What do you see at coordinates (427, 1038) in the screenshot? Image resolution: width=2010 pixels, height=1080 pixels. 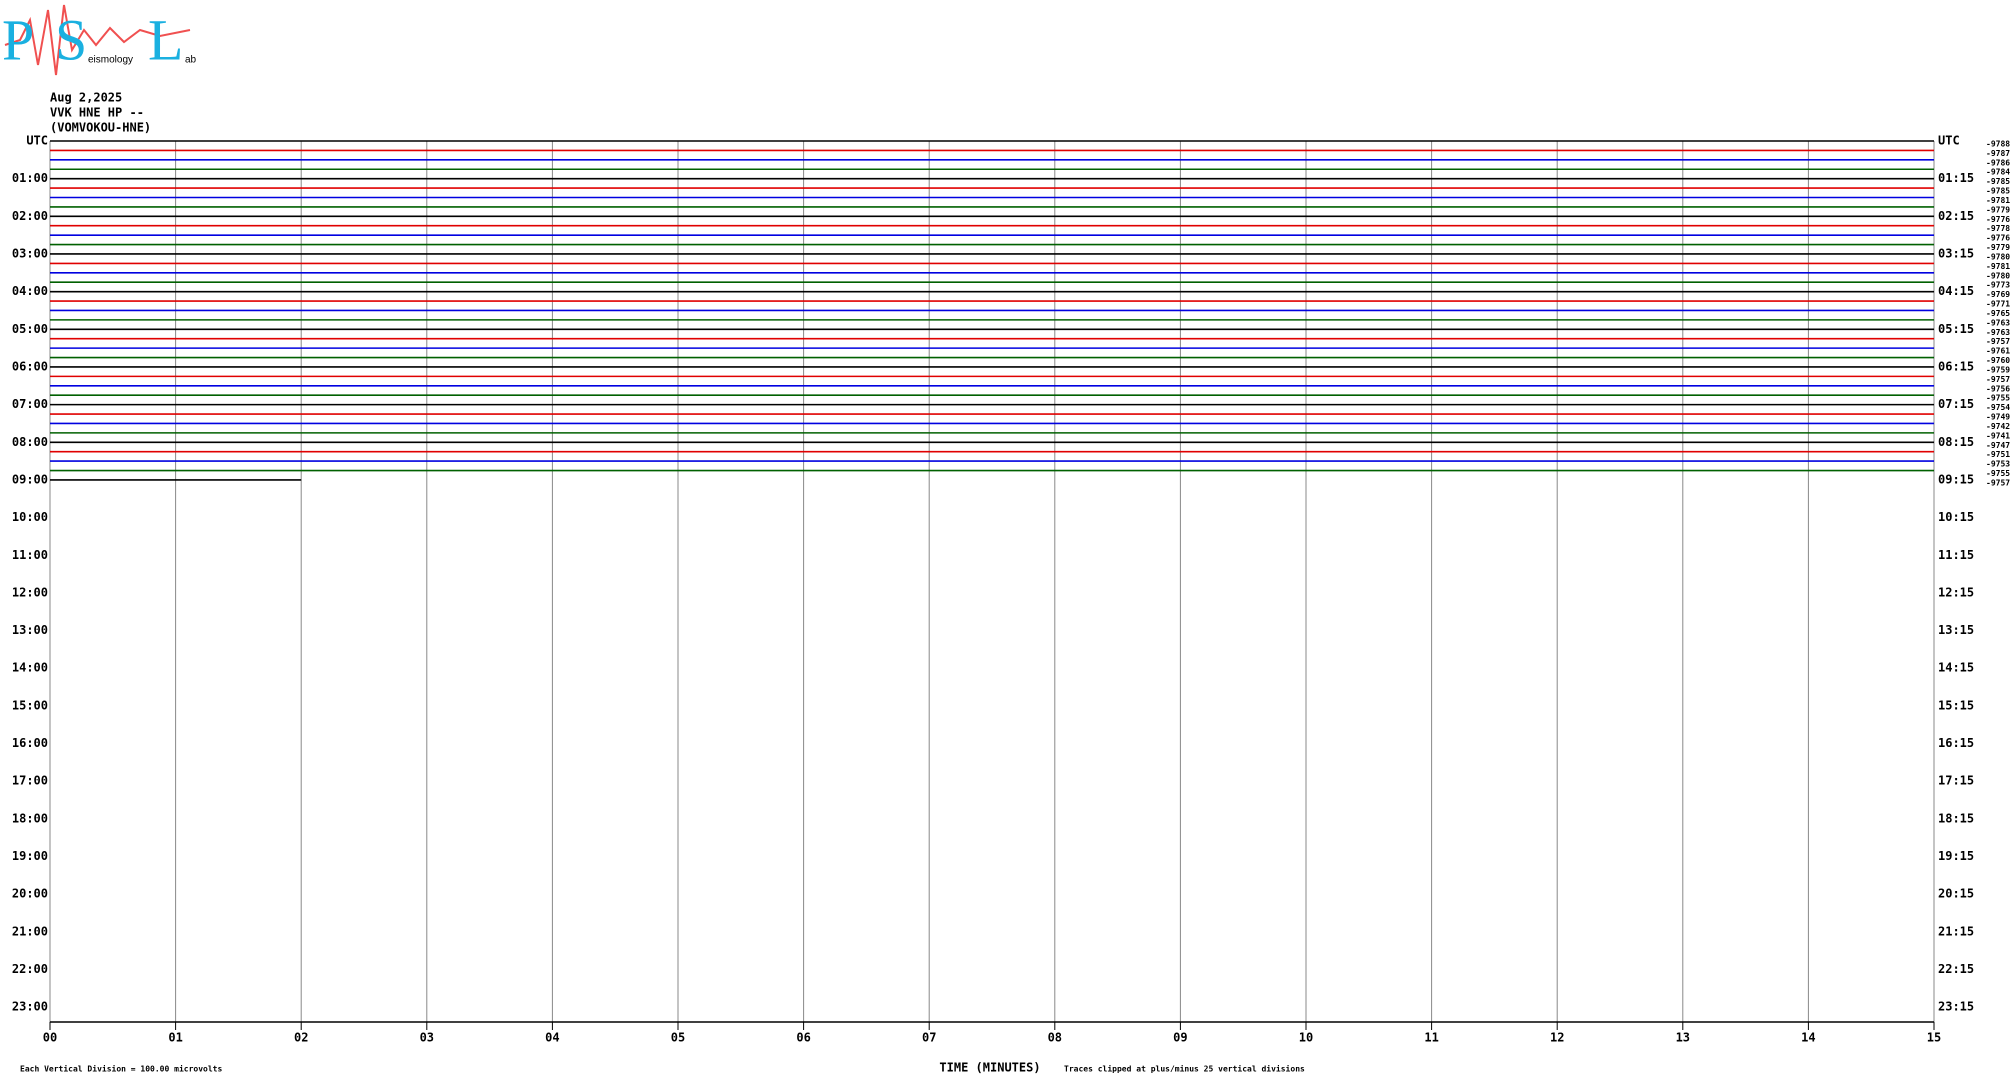 I see `x-tick-label: 03` at bounding box center [427, 1038].